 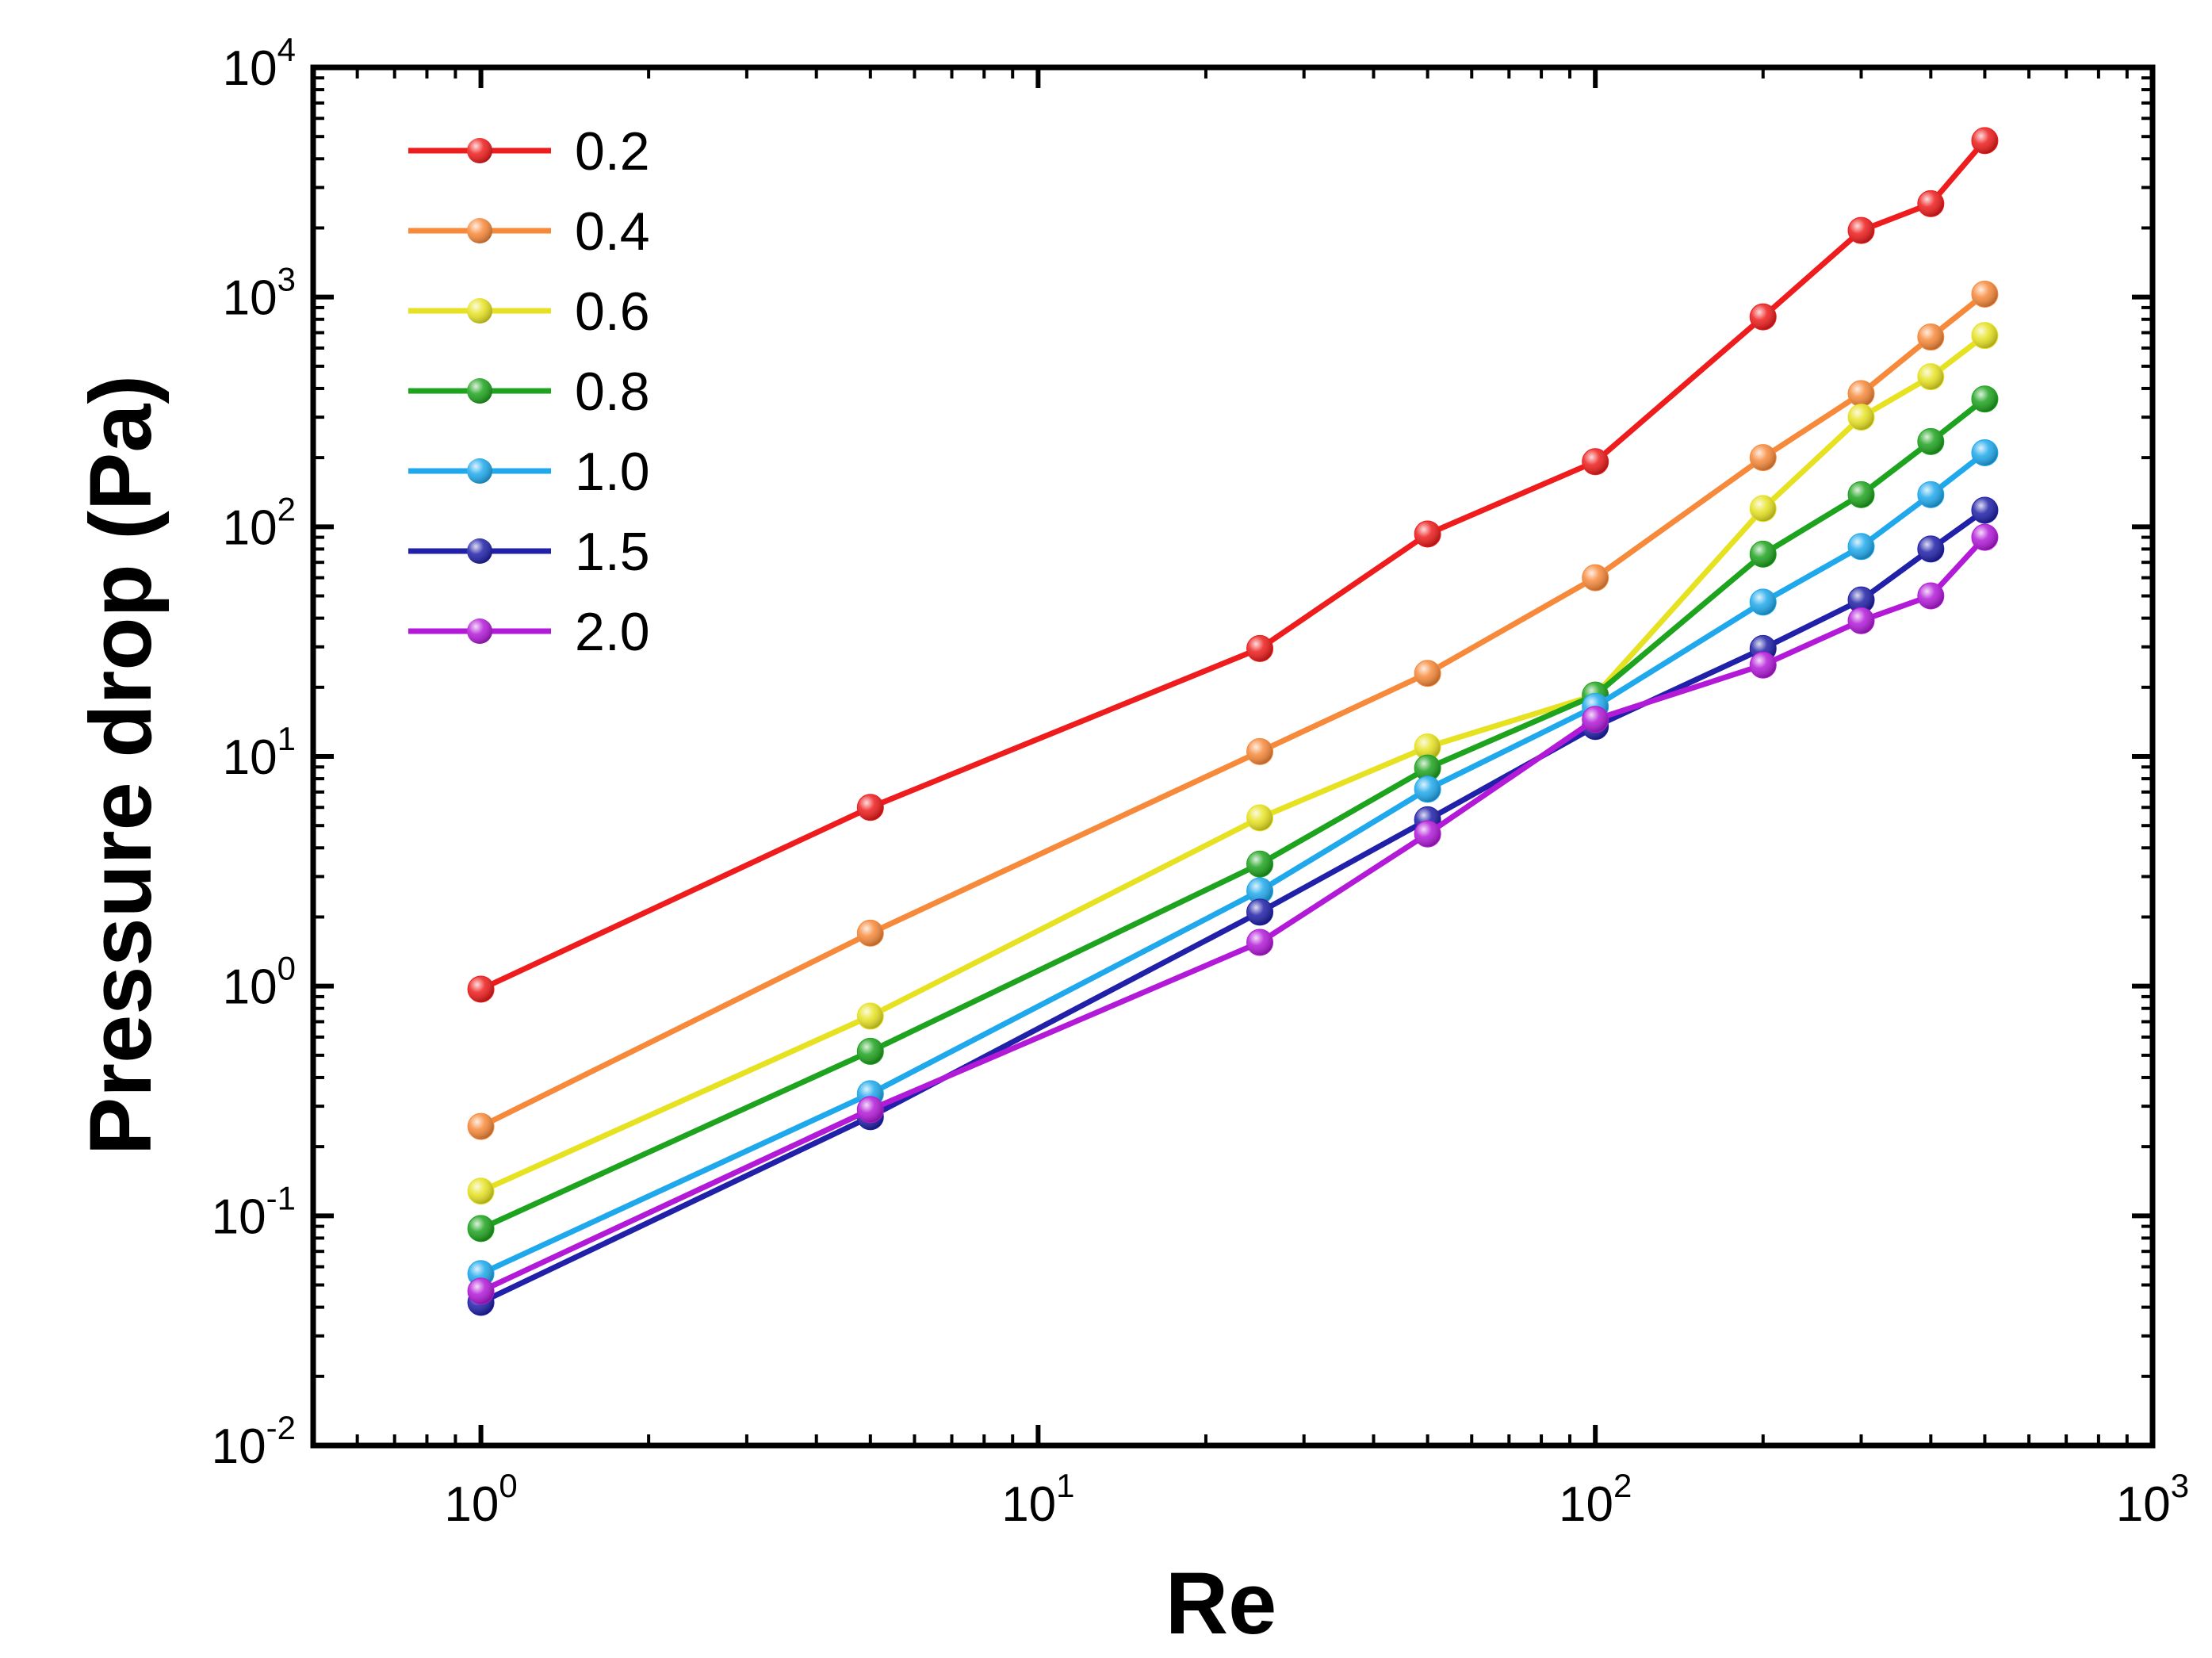 What do you see at coordinates (254, 1211) in the screenshot?
I see `y-tick-label: 10⁻¹` at bounding box center [254, 1211].